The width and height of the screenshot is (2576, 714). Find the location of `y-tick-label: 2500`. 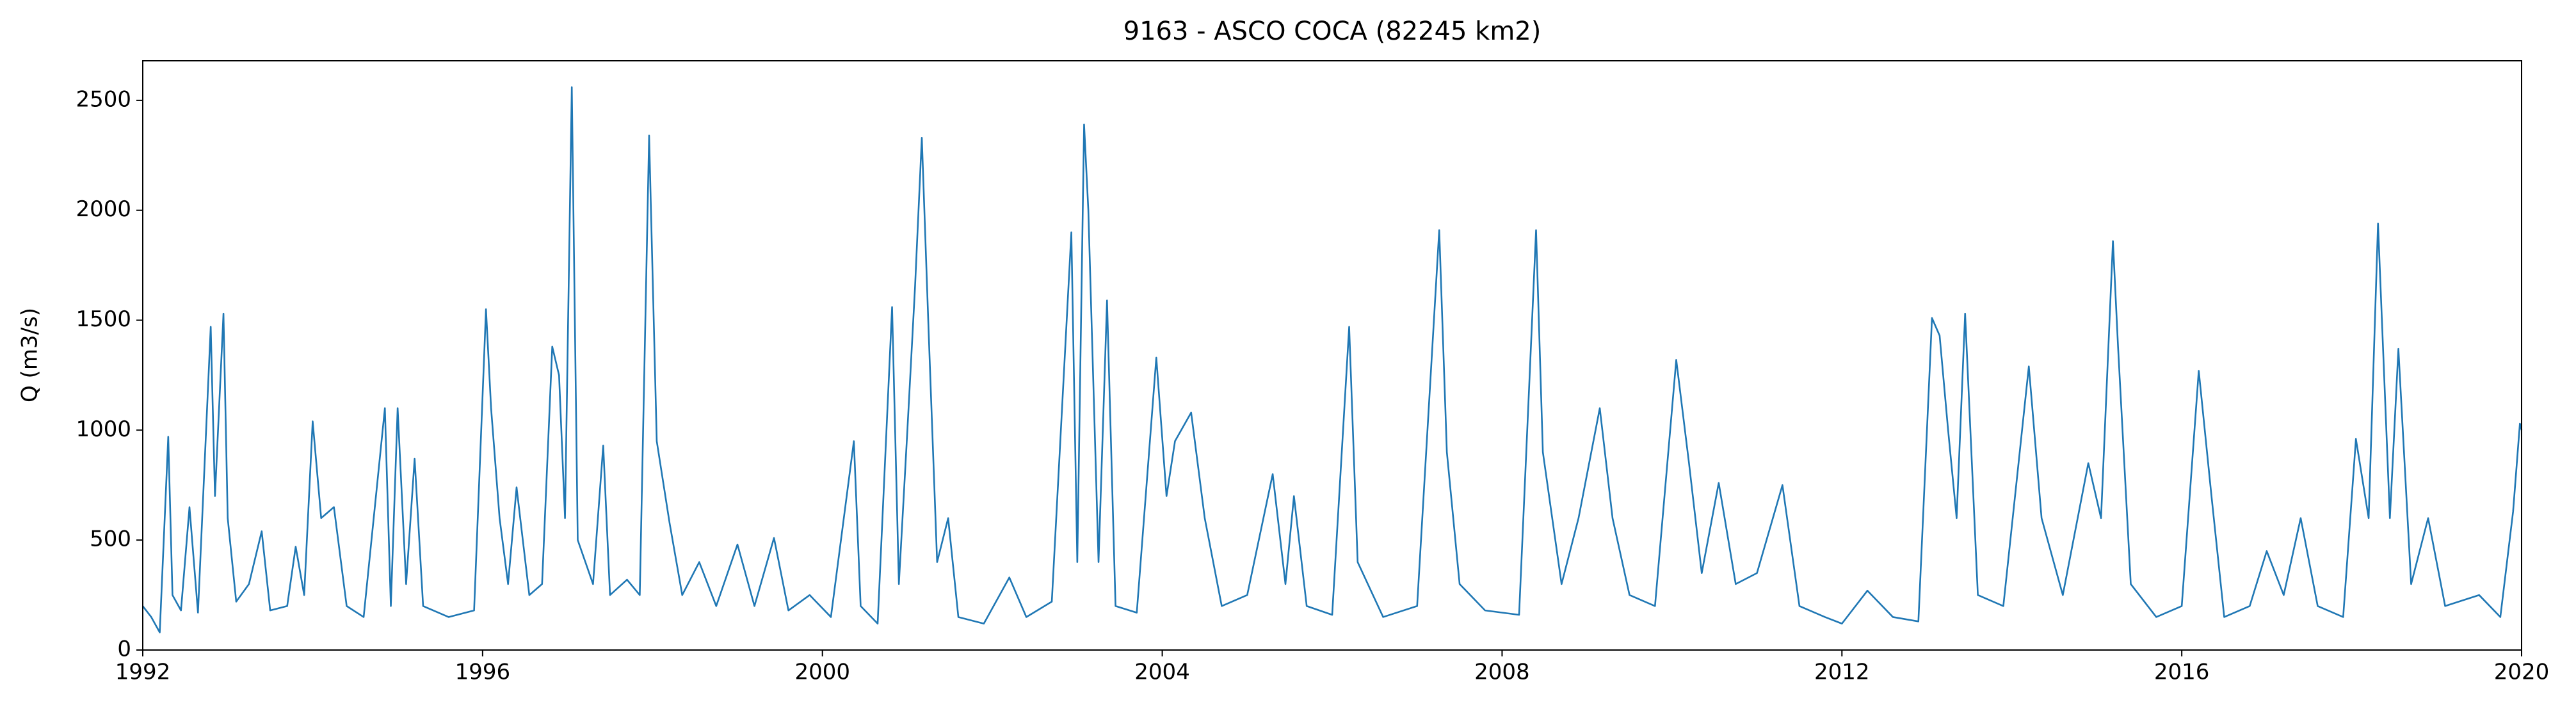

y-tick-label: 2500 is located at coordinates (103, 99).